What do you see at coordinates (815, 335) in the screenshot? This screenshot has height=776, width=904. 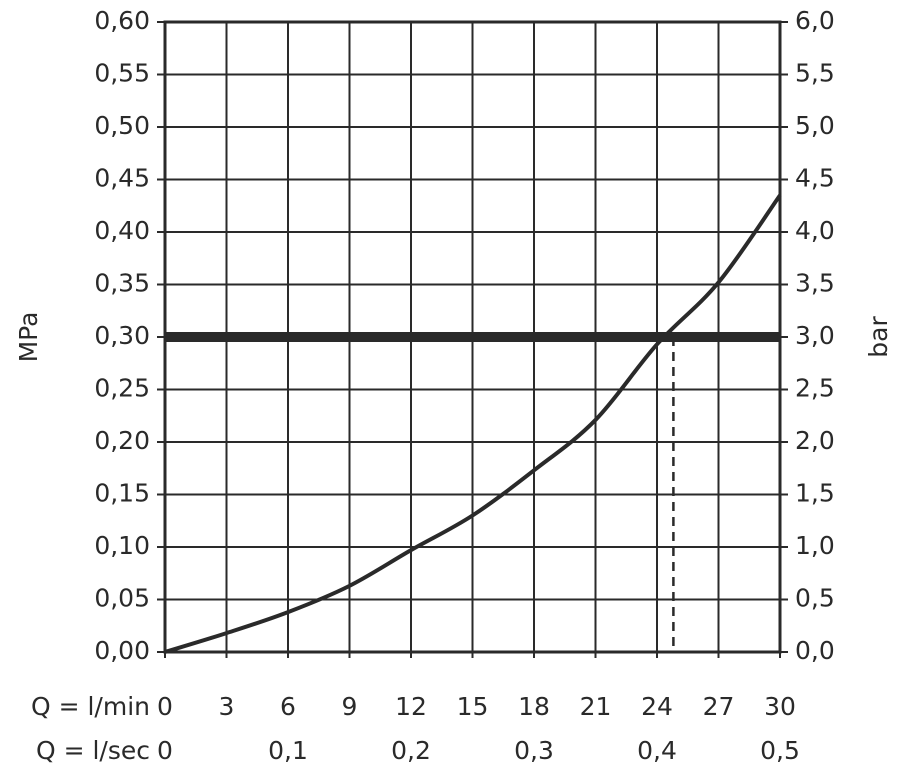 I see `y2-tick-label: 3,0` at bounding box center [815, 335].